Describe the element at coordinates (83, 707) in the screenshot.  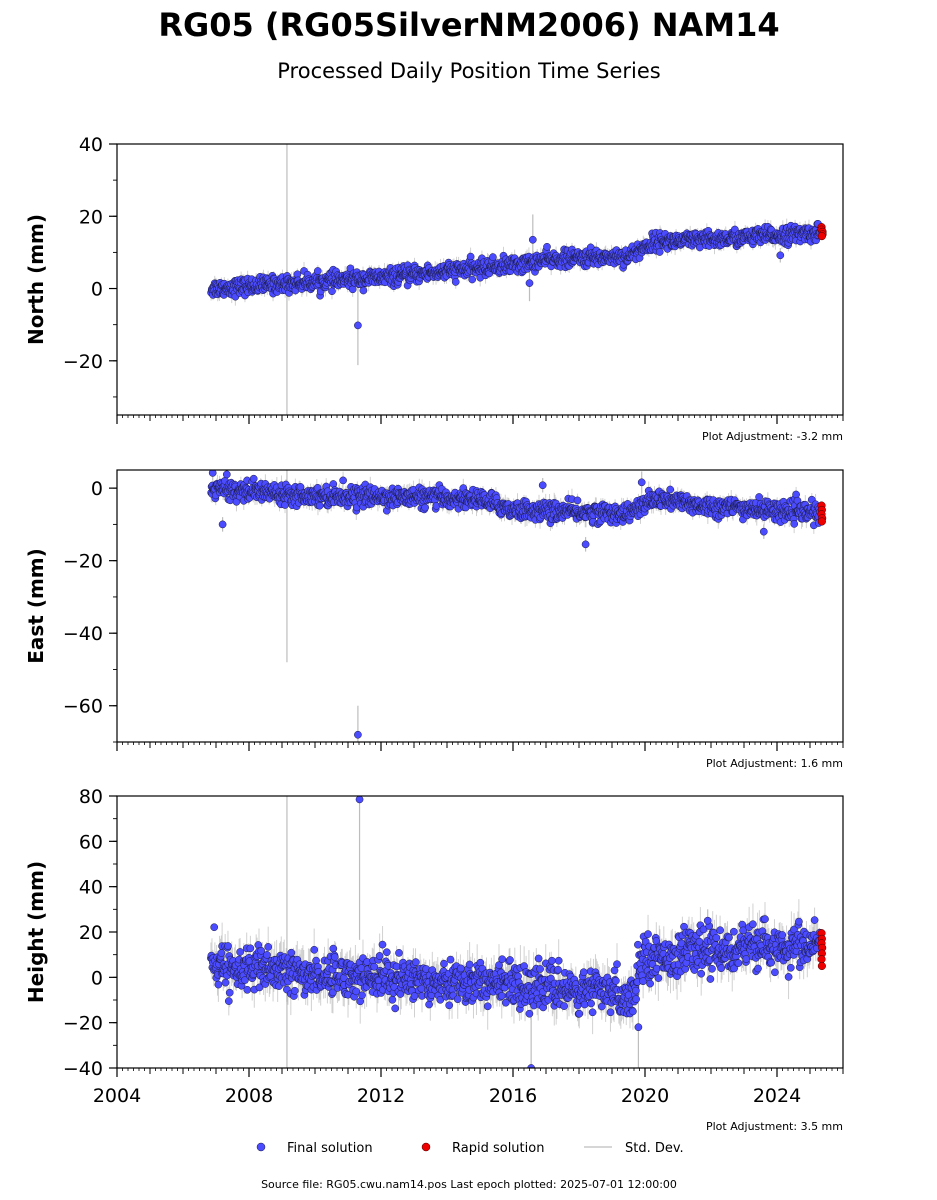
I see `y-tick-label: −60` at that location.